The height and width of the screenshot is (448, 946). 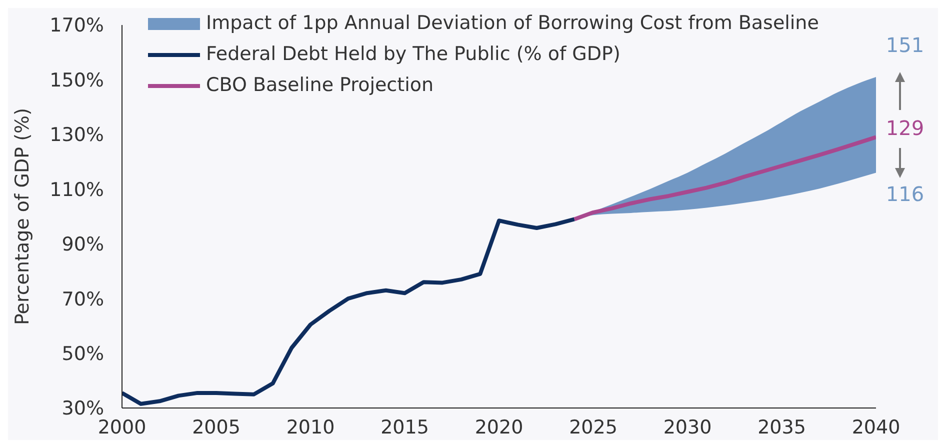 I want to click on legend-label: Federal Debt Held by The Public (% of GDP), so click(x=413, y=54).